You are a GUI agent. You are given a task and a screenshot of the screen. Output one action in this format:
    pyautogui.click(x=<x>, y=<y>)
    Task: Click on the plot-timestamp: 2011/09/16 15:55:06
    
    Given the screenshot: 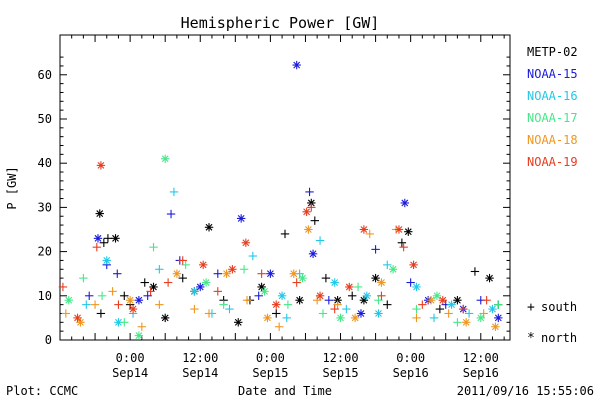 What is the action you would take?
    pyautogui.click(x=525, y=391)
    